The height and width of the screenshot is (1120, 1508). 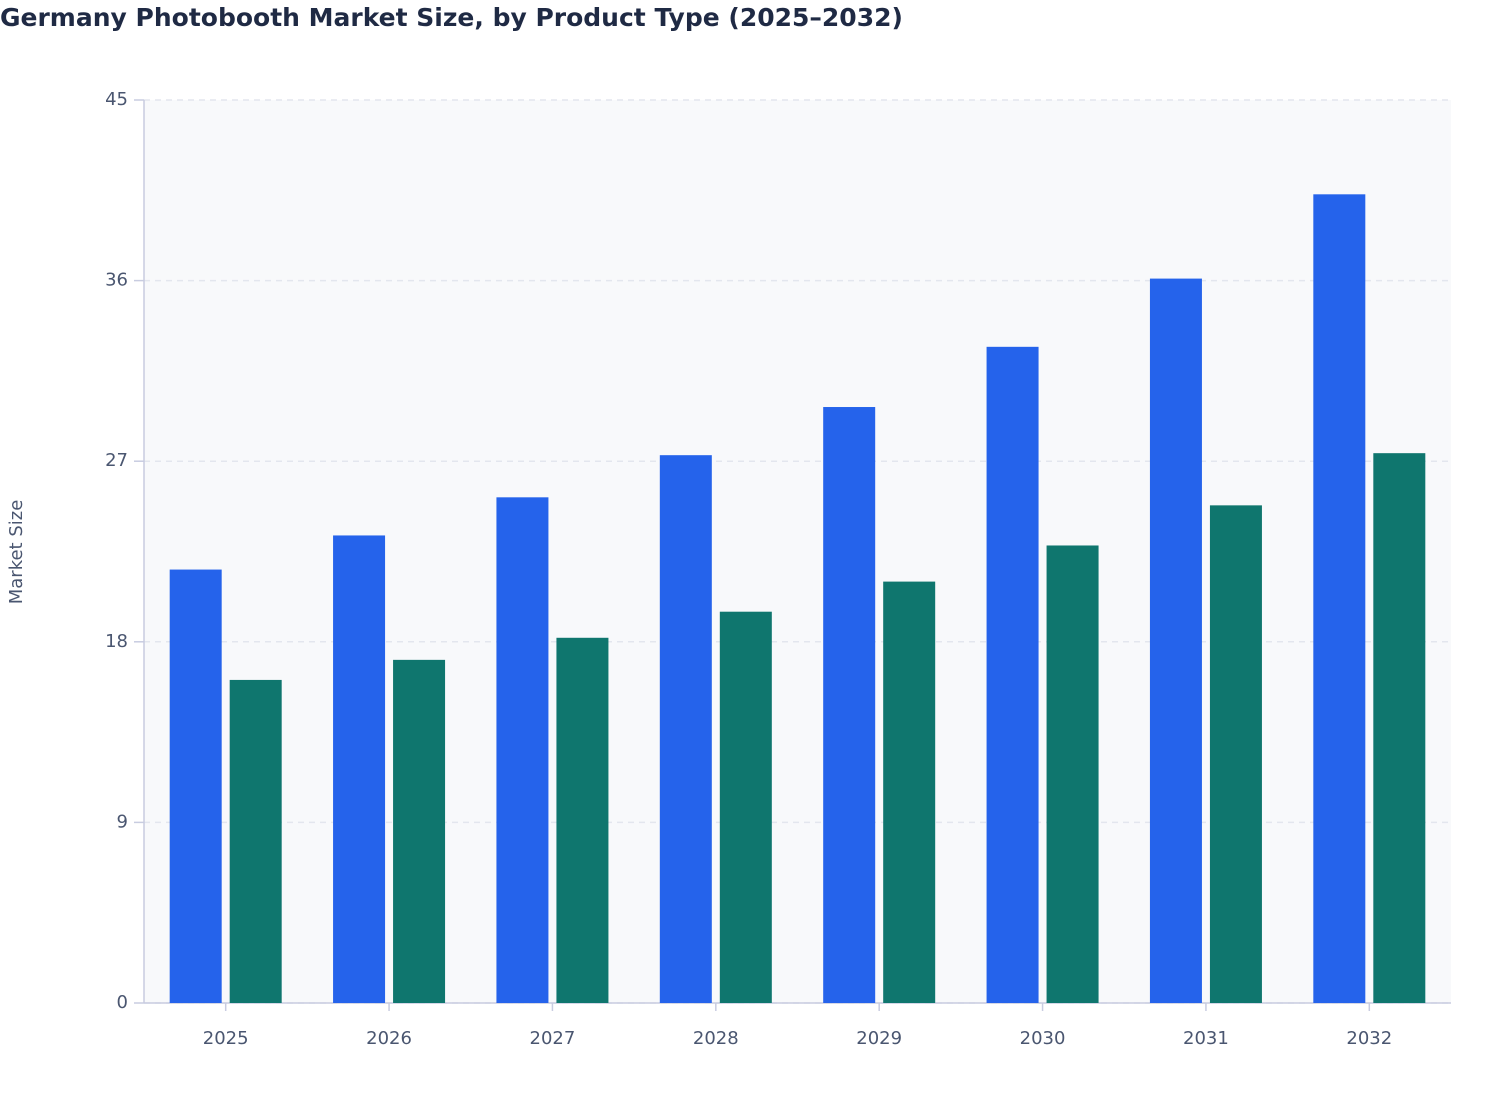 What do you see at coordinates (122, 1002) in the screenshot?
I see `y-tick-label: 0` at bounding box center [122, 1002].